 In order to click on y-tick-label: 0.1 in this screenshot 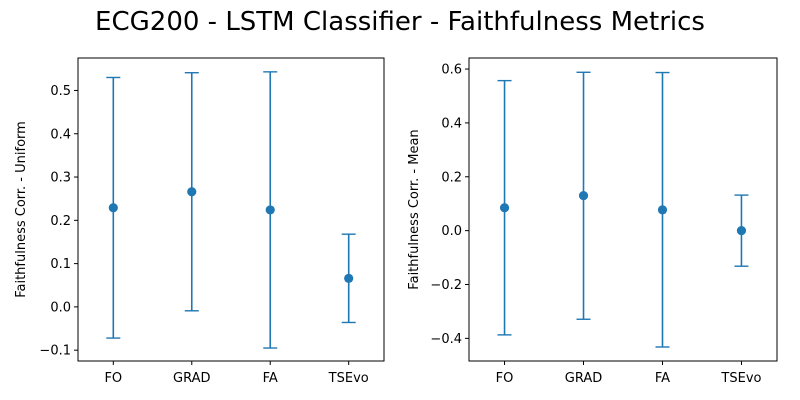, I will do `click(60, 264)`.